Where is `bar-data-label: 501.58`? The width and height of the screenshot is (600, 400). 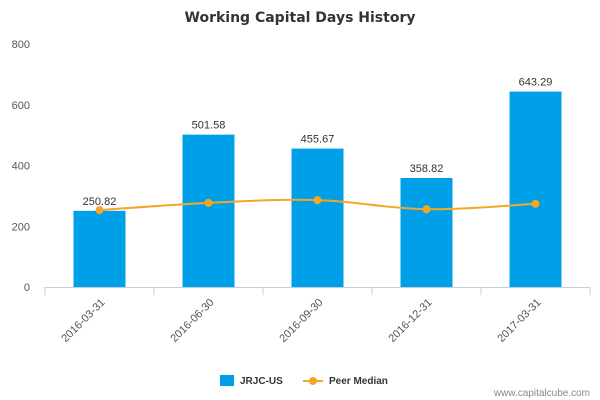
bar-data-label: 501.58 is located at coordinates (209, 126).